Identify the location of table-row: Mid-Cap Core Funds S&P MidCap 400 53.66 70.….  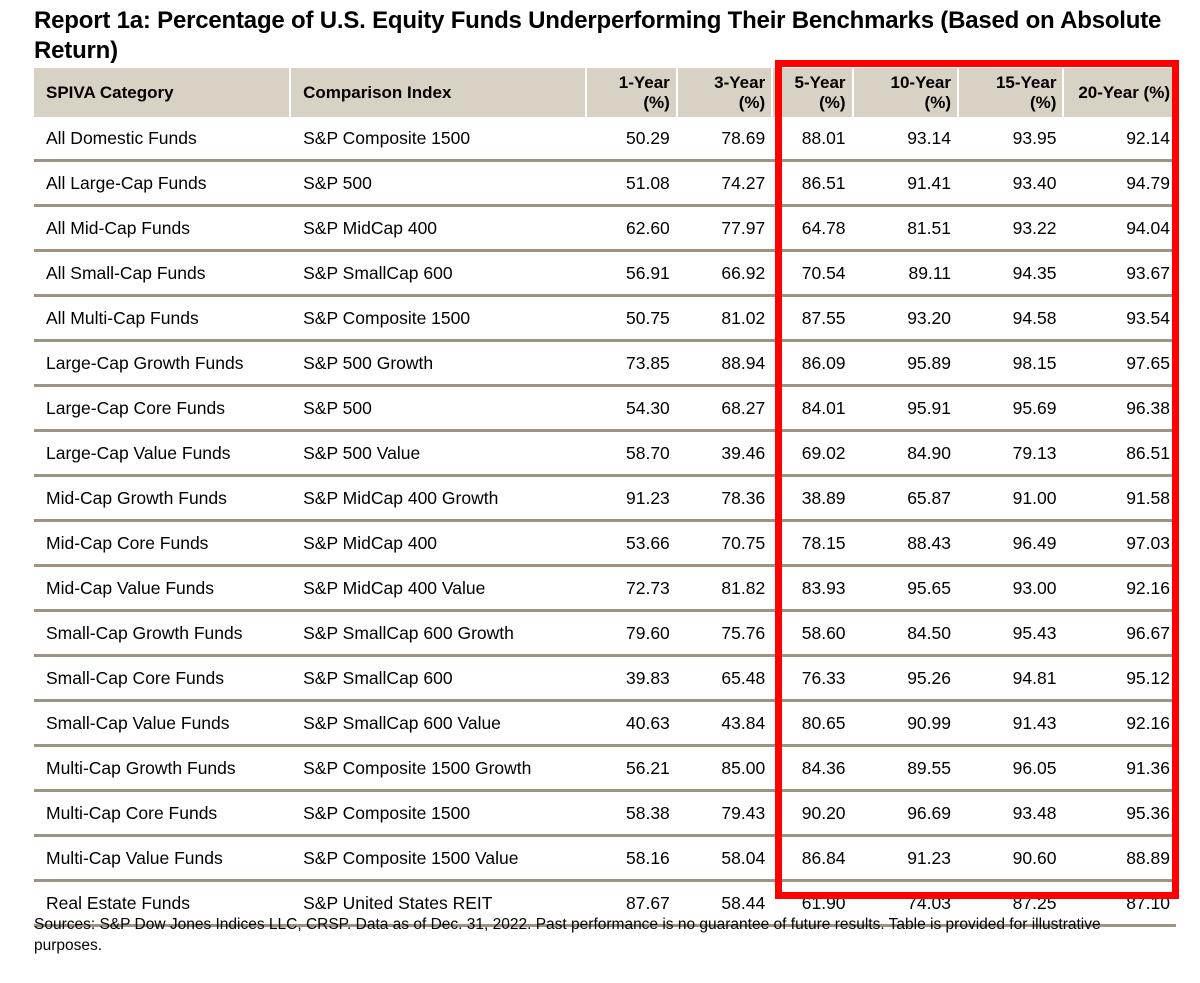
(605, 543).